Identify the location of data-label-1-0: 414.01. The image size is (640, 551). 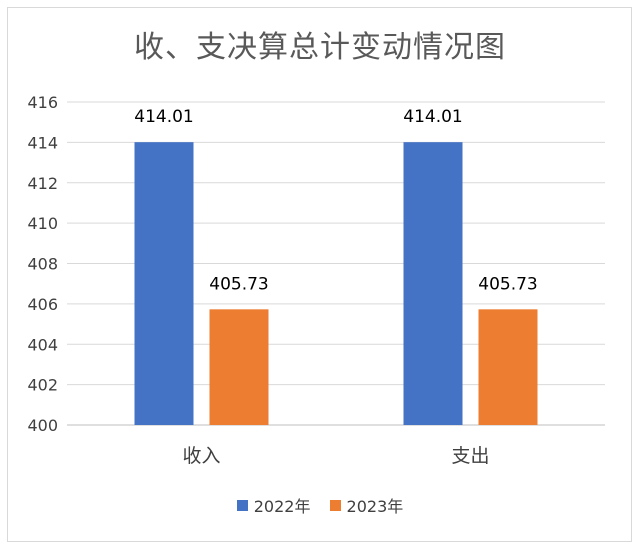
(432, 117).